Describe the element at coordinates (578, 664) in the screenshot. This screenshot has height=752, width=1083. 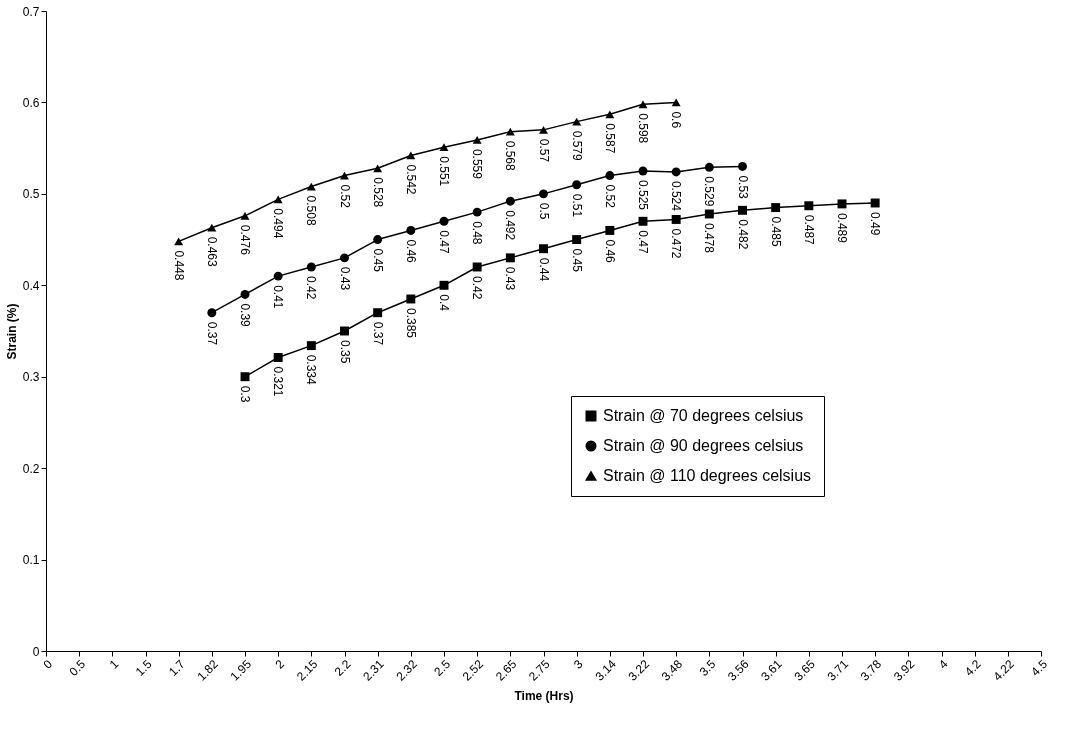
I see `x-tick-label: 3` at that location.